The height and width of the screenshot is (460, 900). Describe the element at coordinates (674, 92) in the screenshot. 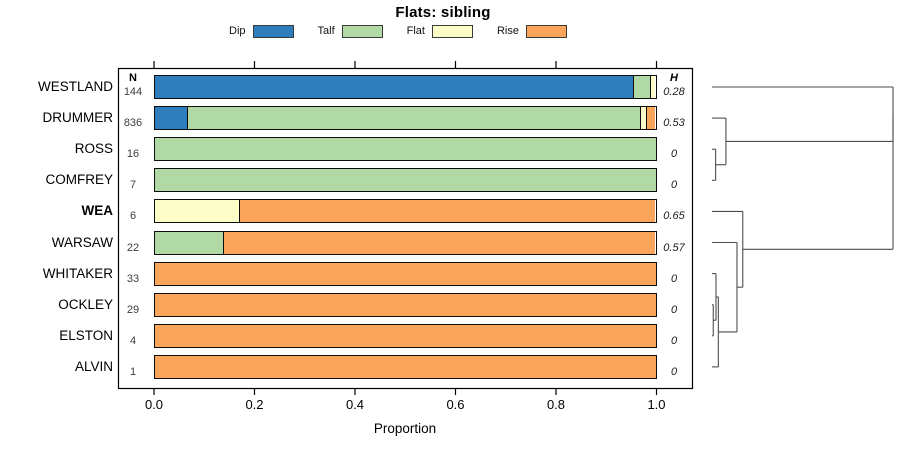

I see `h-value: 0.28` at that location.